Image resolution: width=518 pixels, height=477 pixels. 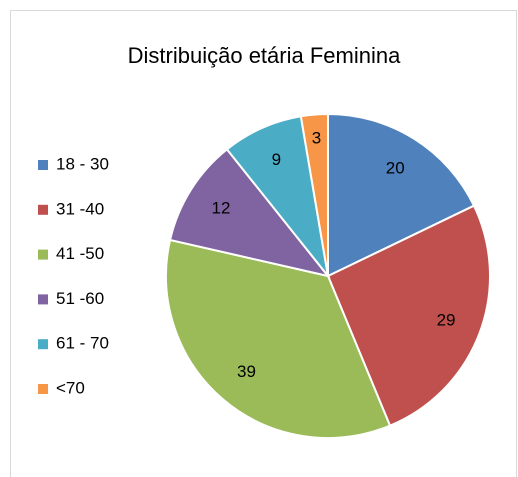 What do you see at coordinates (221, 207) in the screenshot?
I see `data-label: 12` at bounding box center [221, 207].